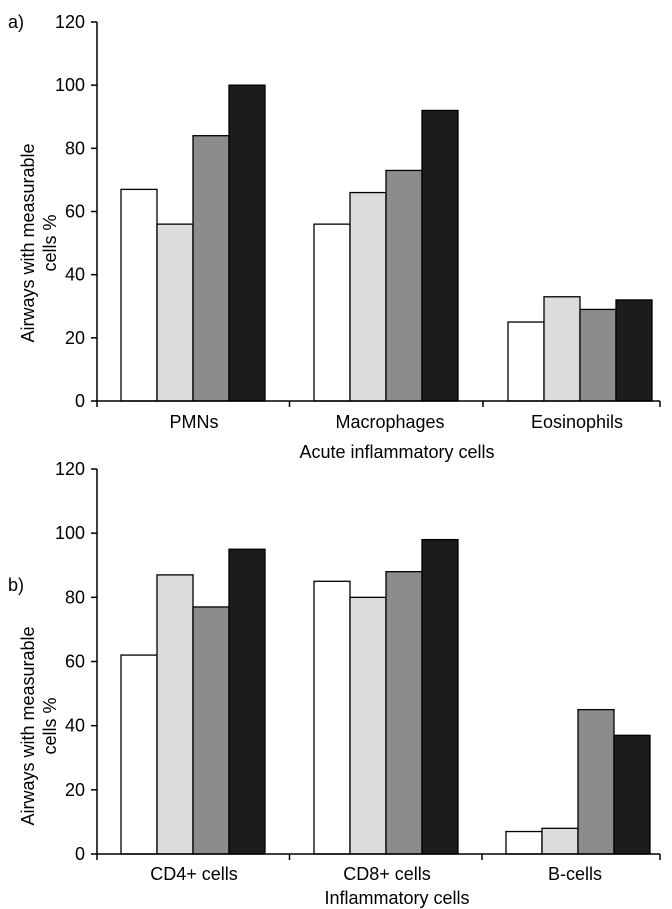 This screenshot has height=909, width=672. Describe the element at coordinates (389, 422) in the screenshot. I see `category-label: Macrophages` at that location.